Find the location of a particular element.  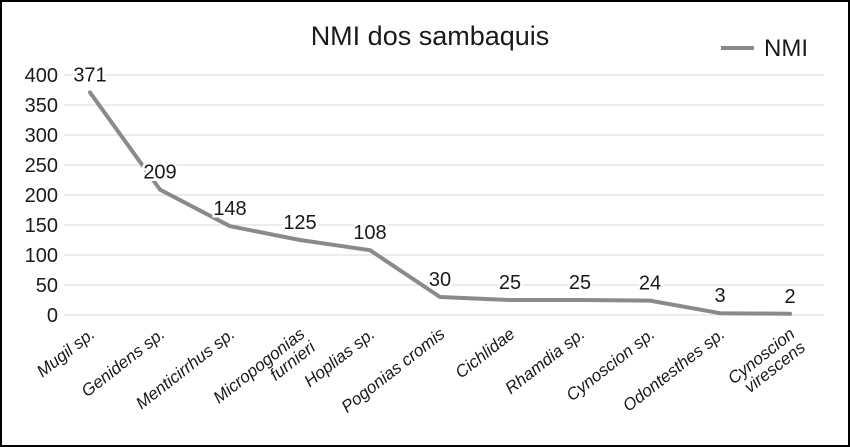

legend: NMI is located at coordinates (764, 48).